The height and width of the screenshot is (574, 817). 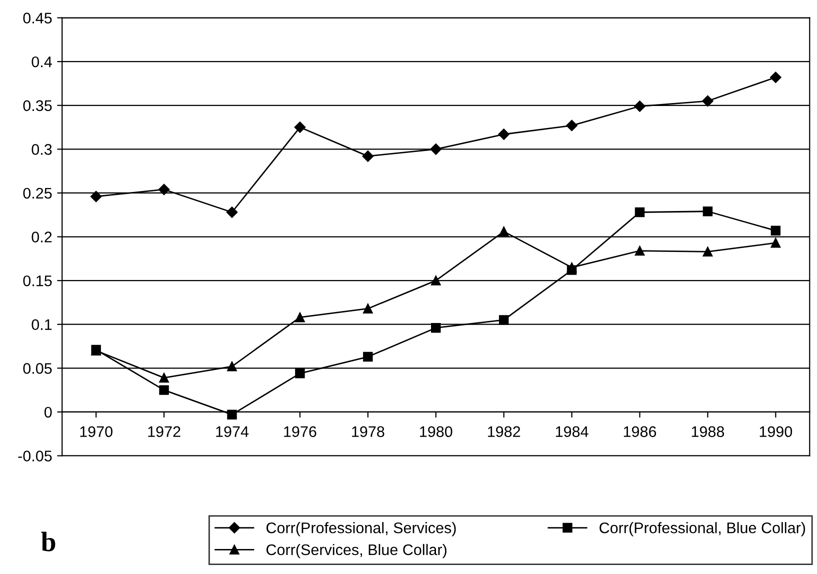 I want to click on x-tick-label: 1986, so click(x=640, y=432).